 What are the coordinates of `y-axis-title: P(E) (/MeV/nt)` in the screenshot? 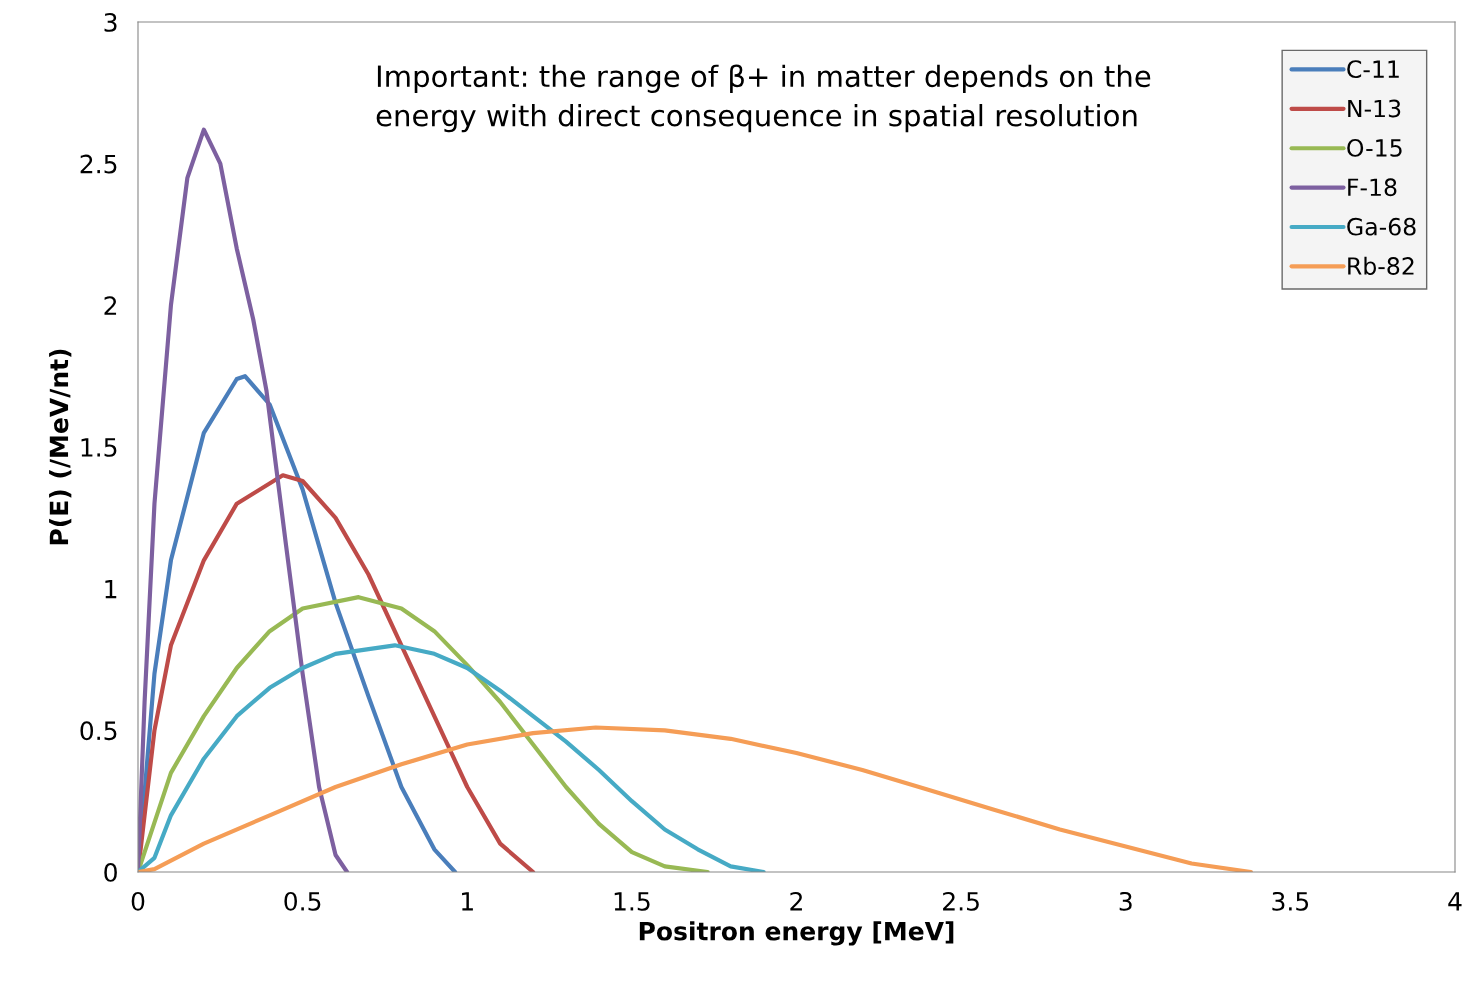 It's located at (60, 447).